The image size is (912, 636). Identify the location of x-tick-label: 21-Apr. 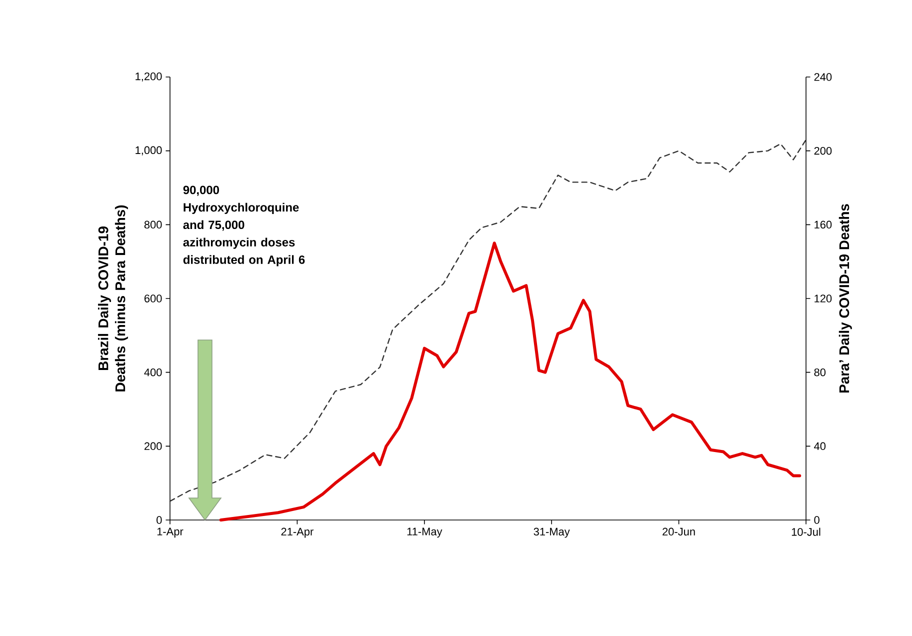
(297, 533).